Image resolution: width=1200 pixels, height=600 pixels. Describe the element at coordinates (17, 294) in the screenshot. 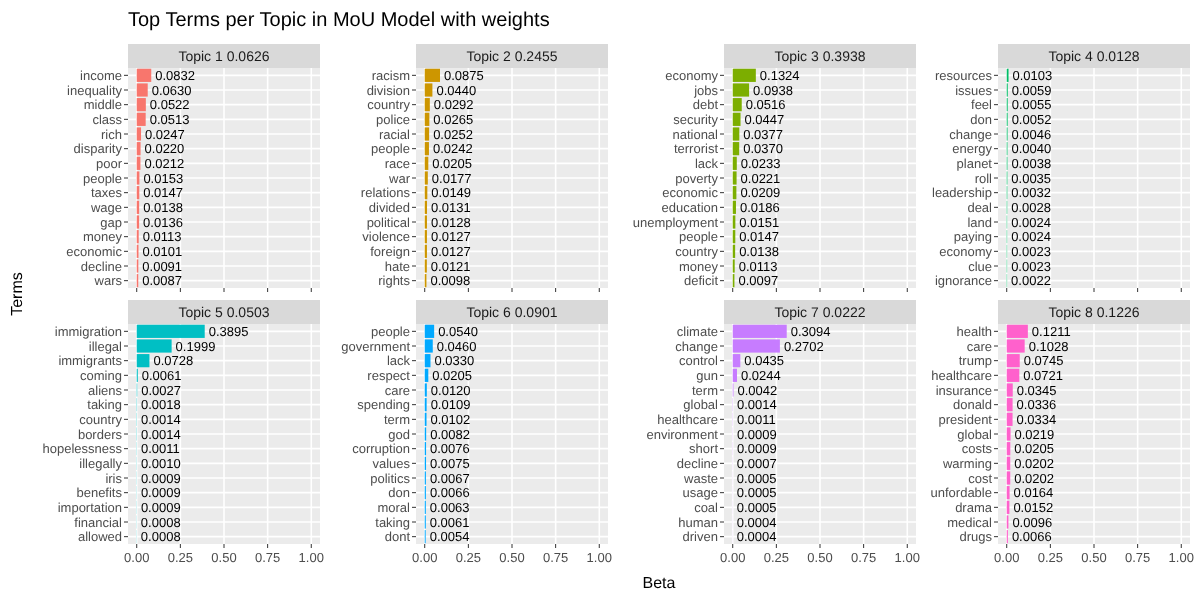

I see `y-axis-title: Terms` at that location.